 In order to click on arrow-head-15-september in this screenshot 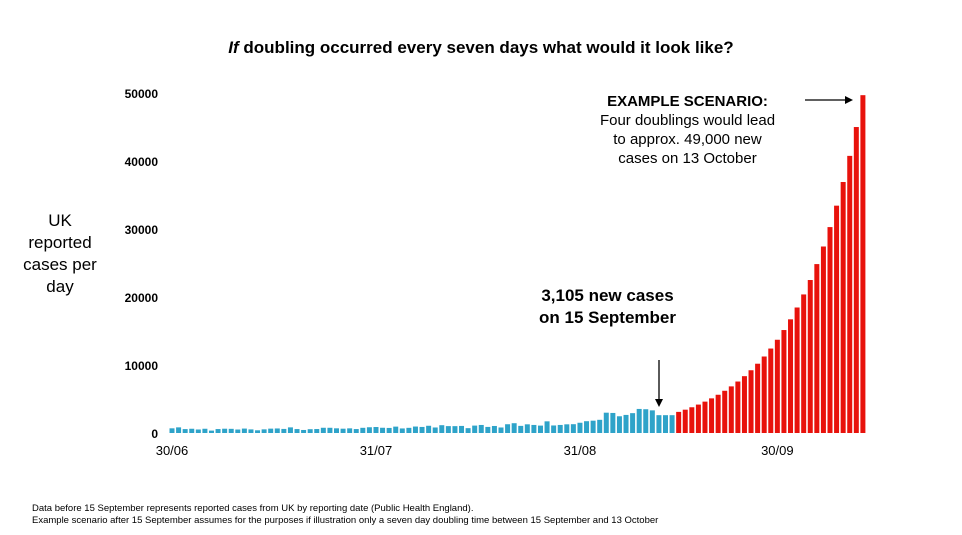, I will do `click(659, 403)`.